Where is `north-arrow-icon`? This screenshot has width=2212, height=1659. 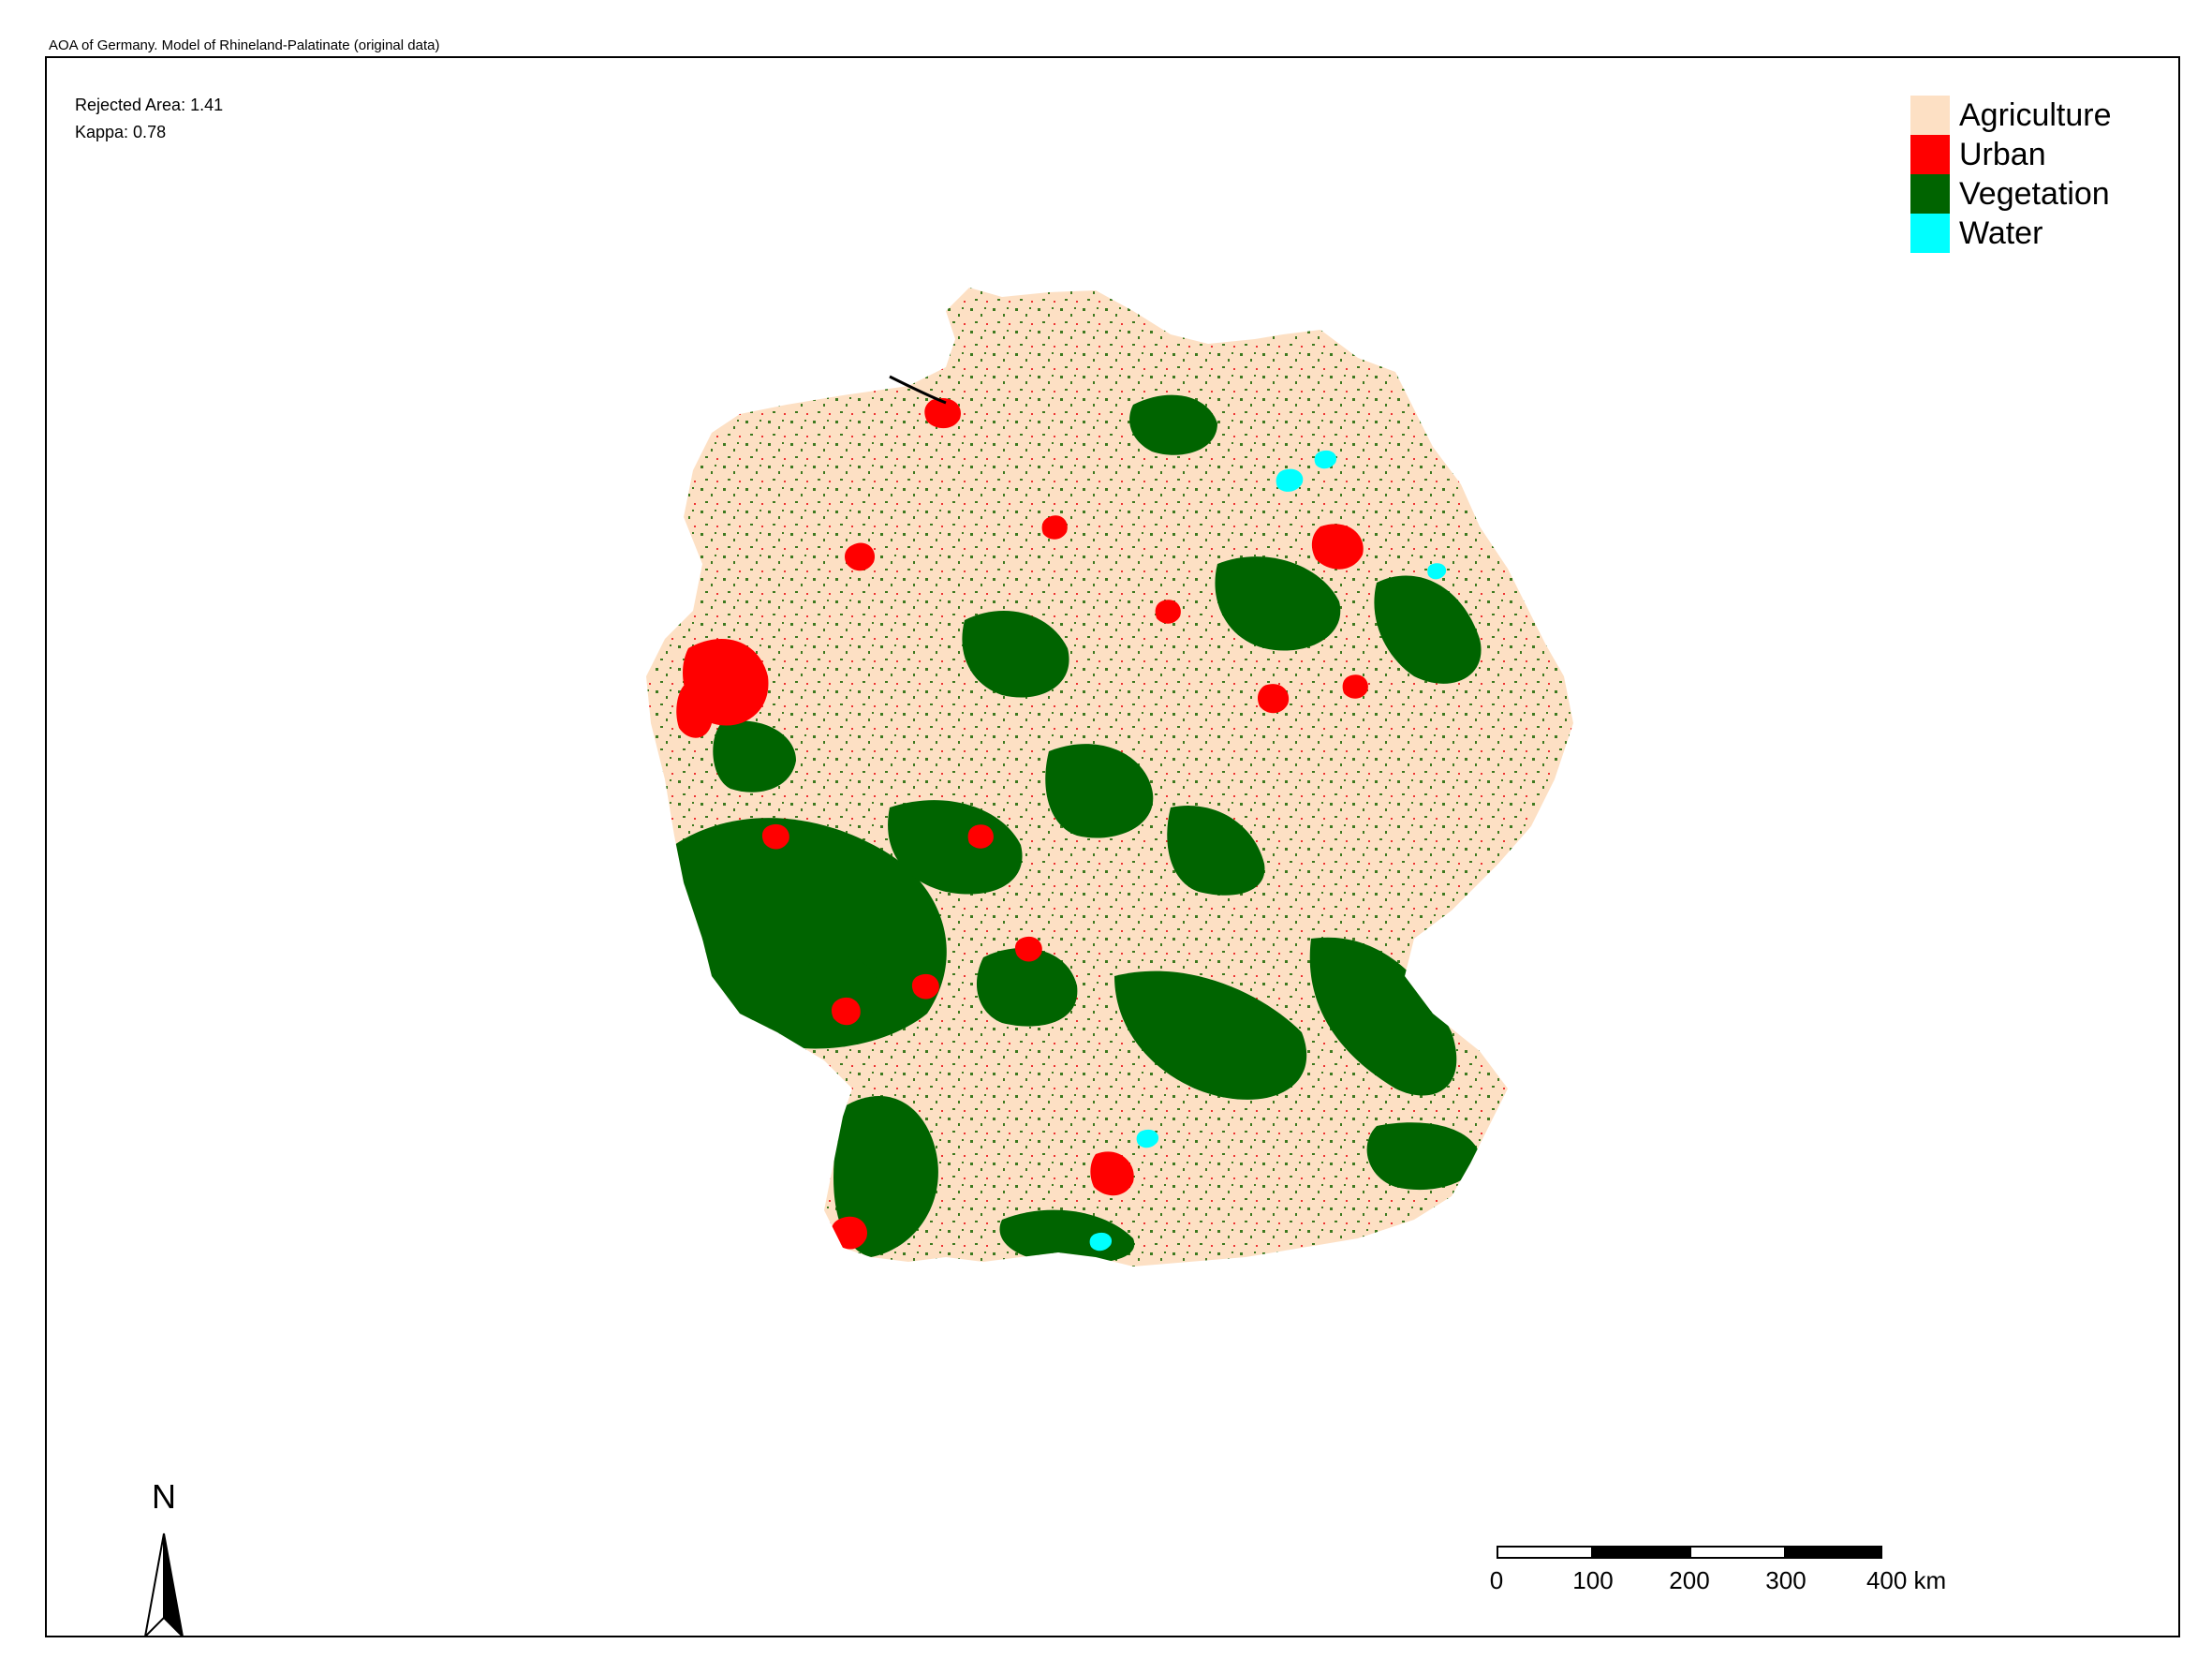
north-arrow-icon is located at coordinates (164, 1585).